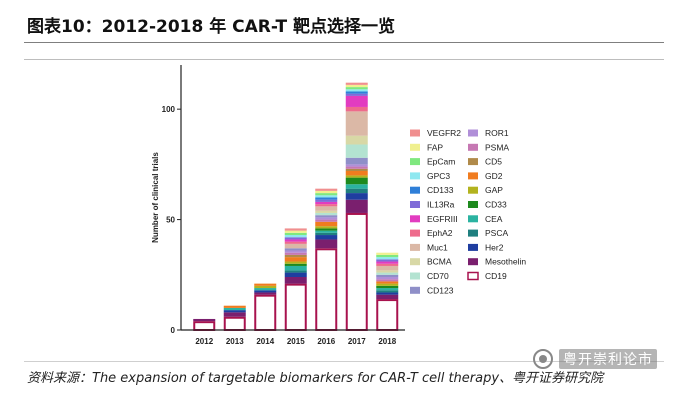 This screenshot has width=700, height=400. What do you see at coordinates (326, 237) in the screenshot?
I see `bar-segment-her2-2016` at bounding box center [326, 237].